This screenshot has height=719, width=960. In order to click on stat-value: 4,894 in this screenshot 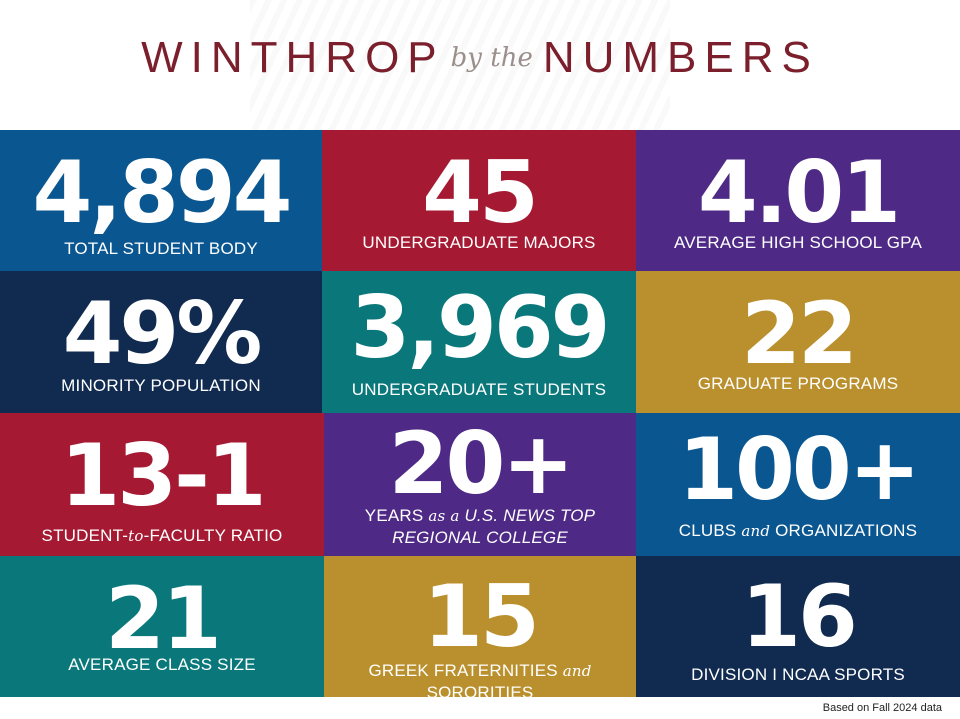, I will do `click(162, 193)`.